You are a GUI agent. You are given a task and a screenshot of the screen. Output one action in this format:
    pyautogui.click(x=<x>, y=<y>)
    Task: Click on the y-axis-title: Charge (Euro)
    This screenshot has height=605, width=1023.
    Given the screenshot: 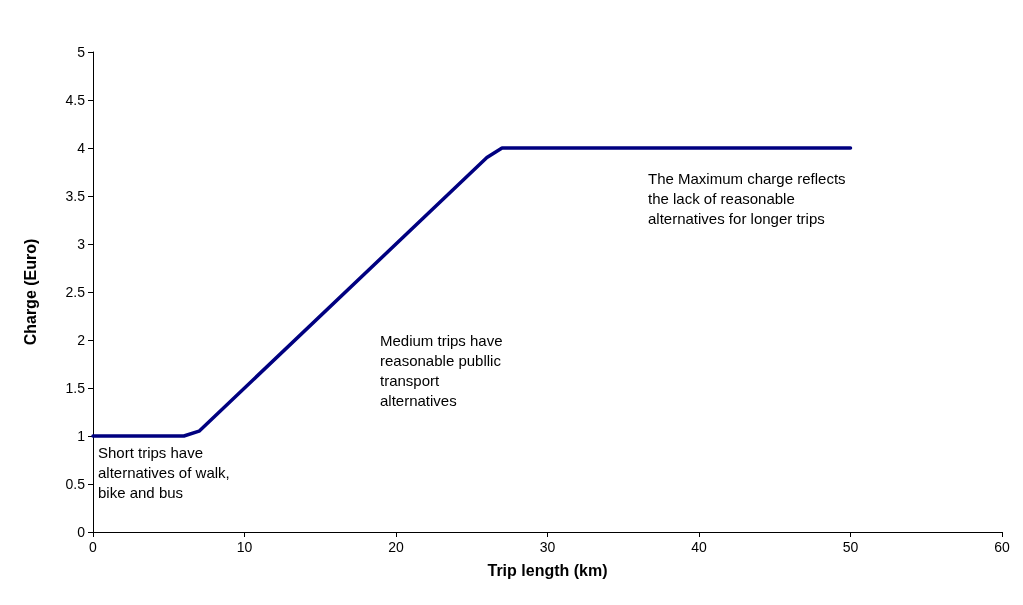 What is the action you would take?
    pyautogui.click(x=30, y=292)
    